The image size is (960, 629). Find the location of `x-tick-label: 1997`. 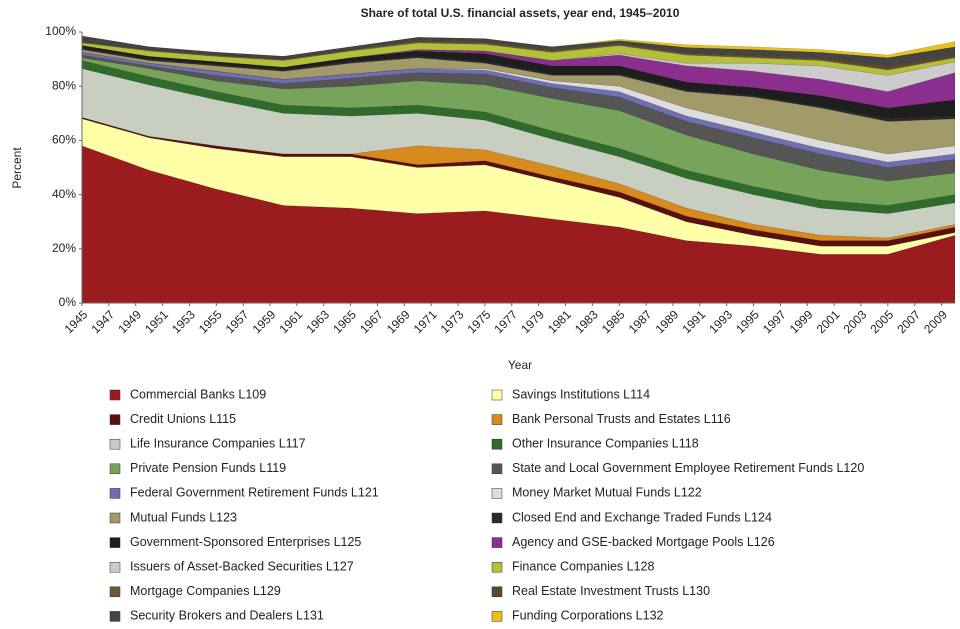

x-tick-label: 1997 is located at coordinates (774, 321).